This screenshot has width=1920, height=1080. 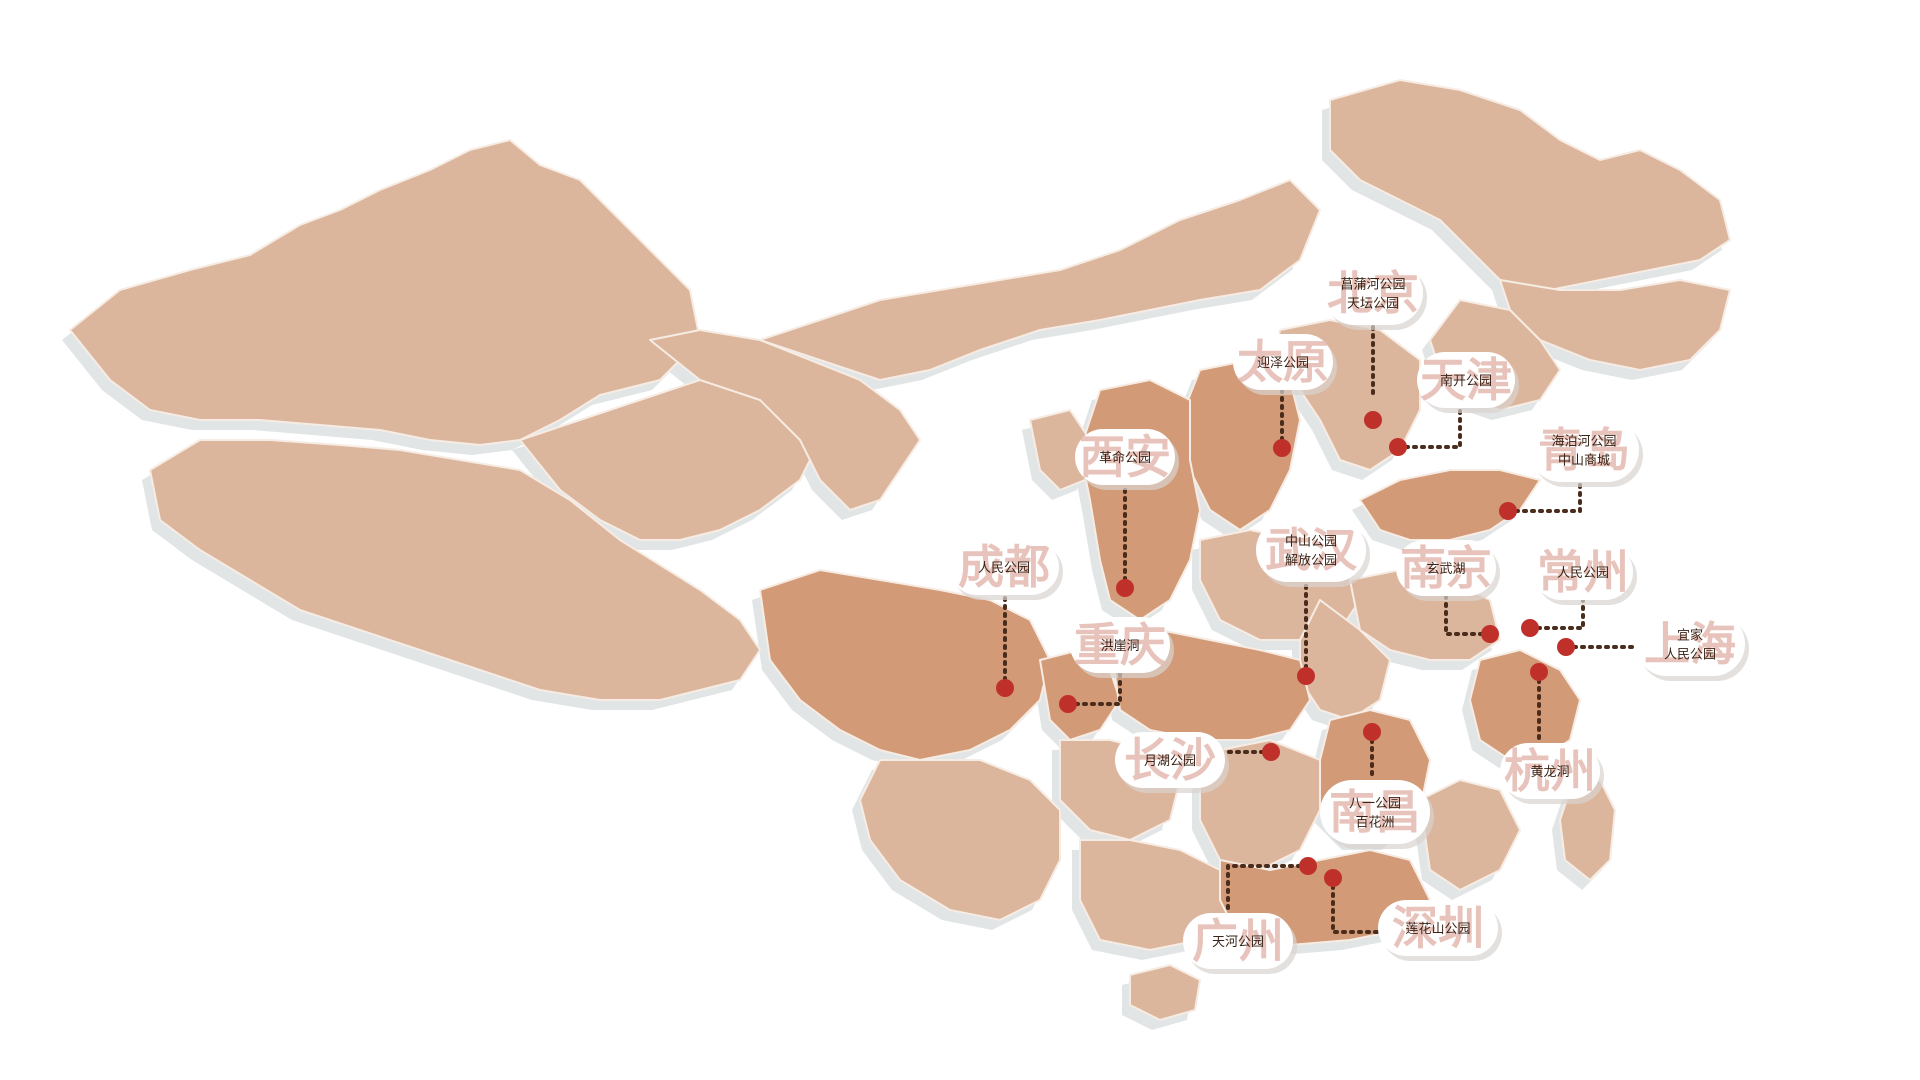 I want to click on city-name-watermark: 常州, so click(x=1583, y=572).